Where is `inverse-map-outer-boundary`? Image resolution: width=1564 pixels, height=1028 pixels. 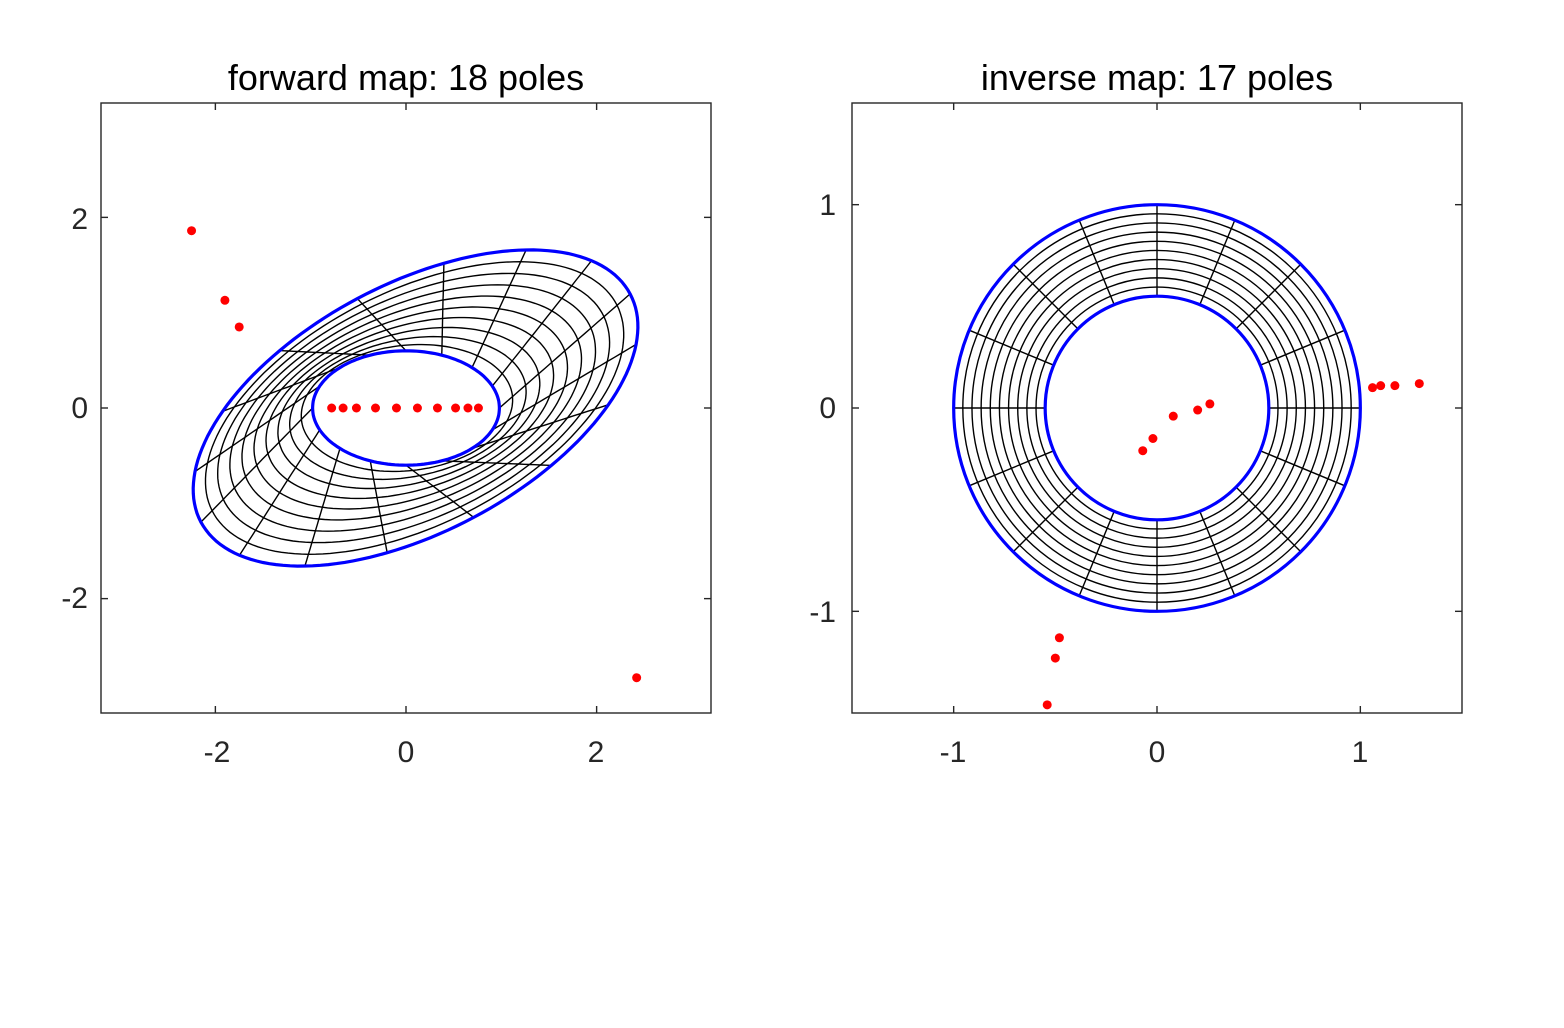 inverse-map-outer-boundary is located at coordinates (1157, 408).